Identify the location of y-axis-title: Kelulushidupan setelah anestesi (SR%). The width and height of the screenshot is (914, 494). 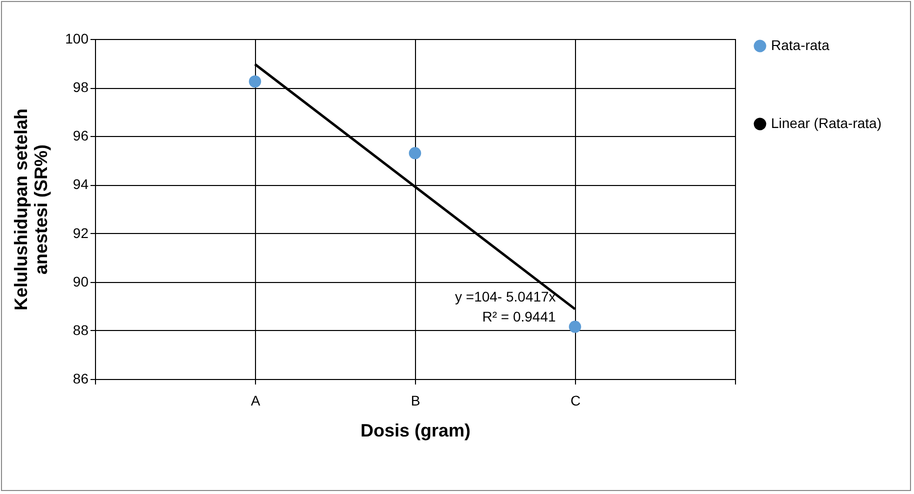
(31, 209).